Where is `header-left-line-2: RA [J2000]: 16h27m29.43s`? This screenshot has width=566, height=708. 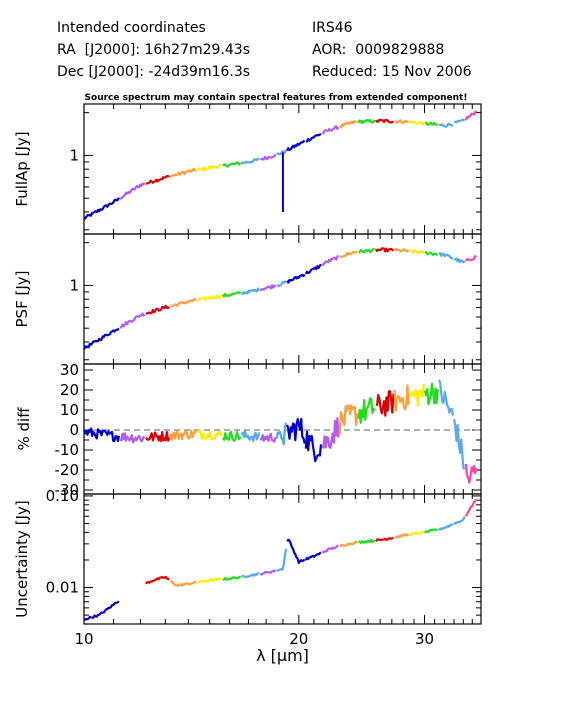
header-left-line-2: RA [J2000]: 16h27m29.43s is located at coordinates (153, 50).